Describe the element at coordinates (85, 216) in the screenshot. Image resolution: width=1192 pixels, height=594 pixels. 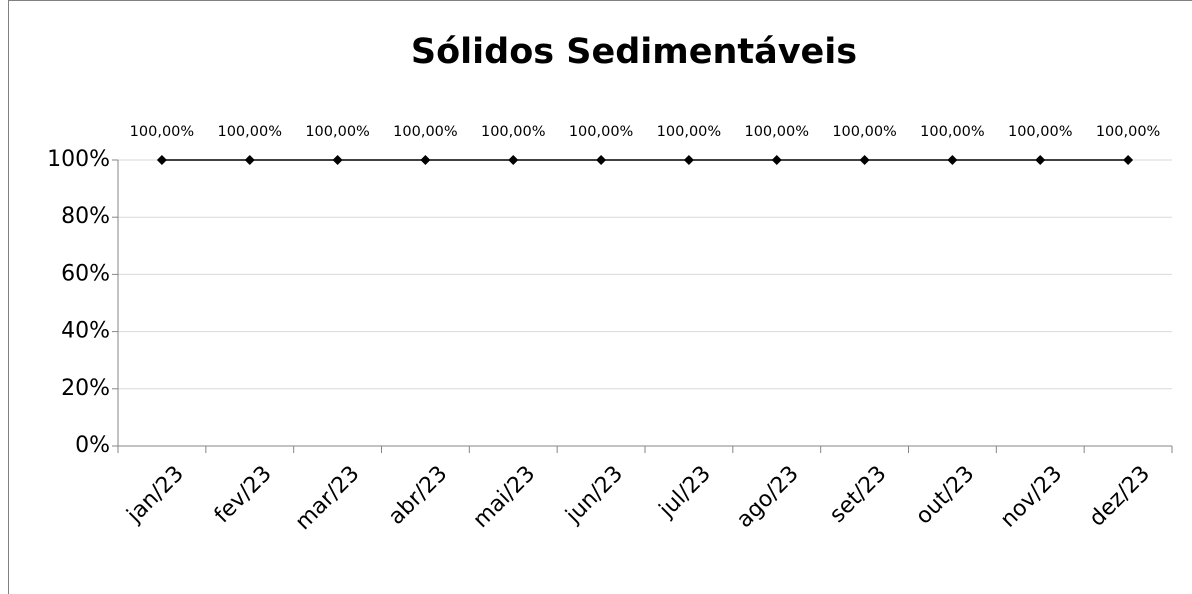
I see `y-tick-label: 80%` at that location.